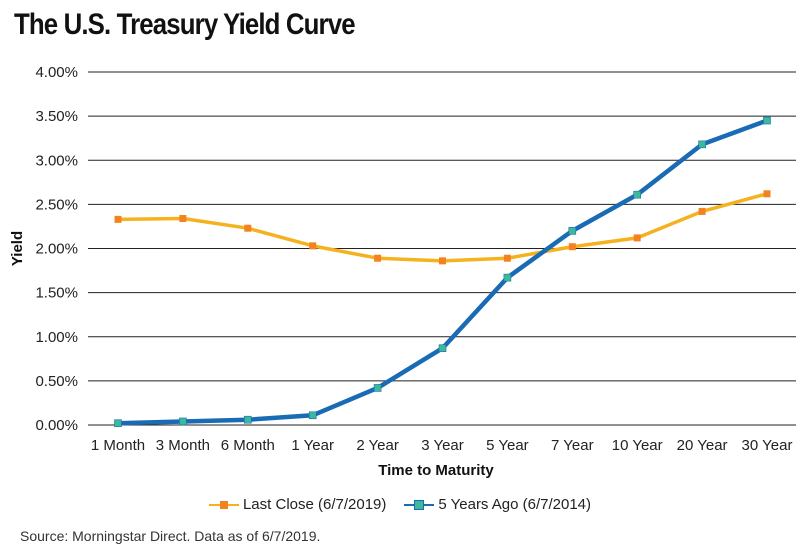 The image size is (800, 560). Describe the element at coordinates (377, 445) in the screenshot. I see `x-tick-label: 2 Year` at that location.